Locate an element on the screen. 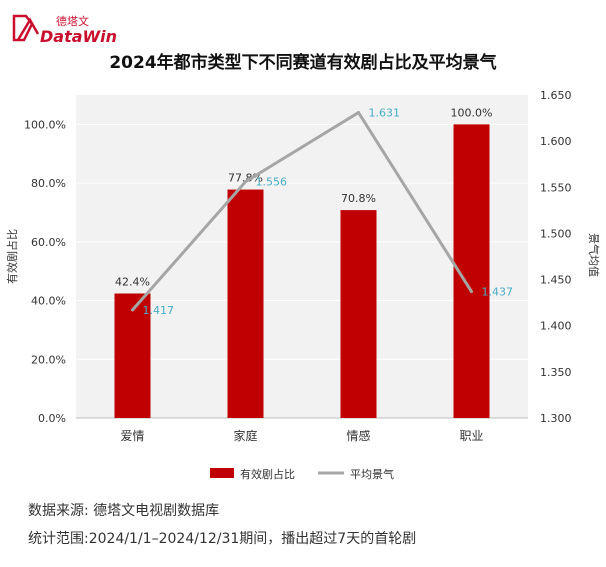 The height and width of the screenshot is (567, 606). legend-swatch-bar is located at coordinates (222, 473).